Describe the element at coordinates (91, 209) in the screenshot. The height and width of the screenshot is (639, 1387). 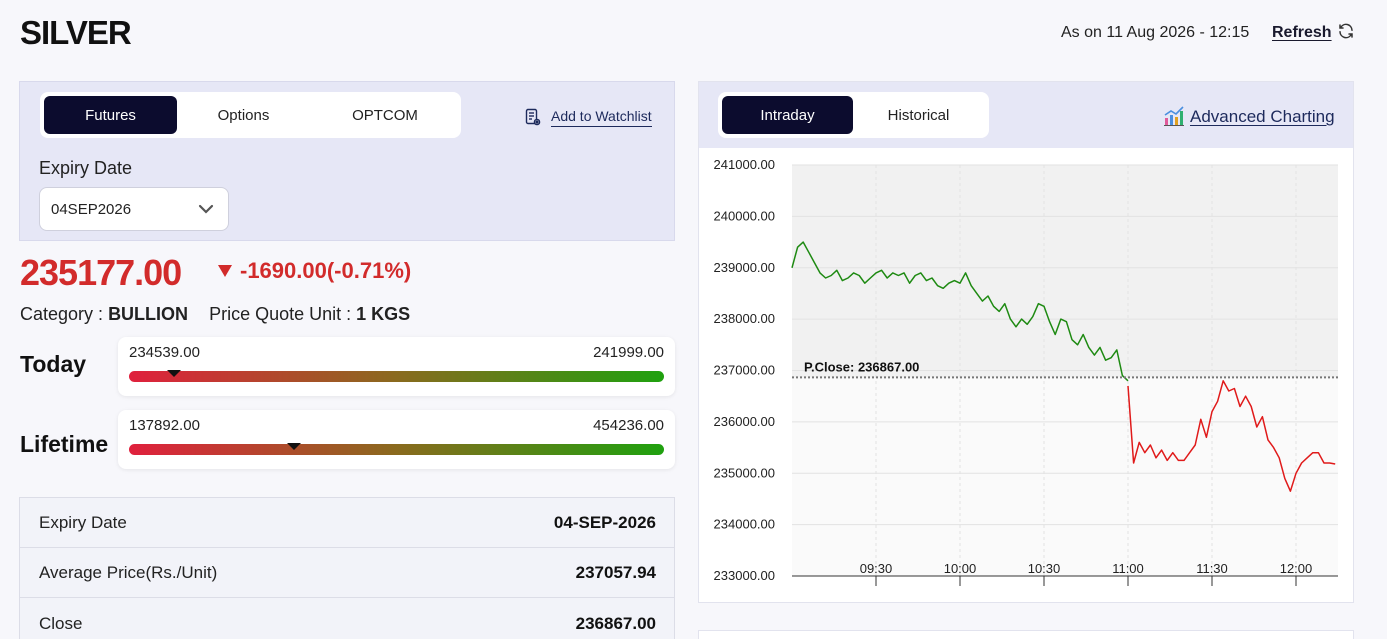
I see `expiry-date-value: 04SEP2026` at that location.